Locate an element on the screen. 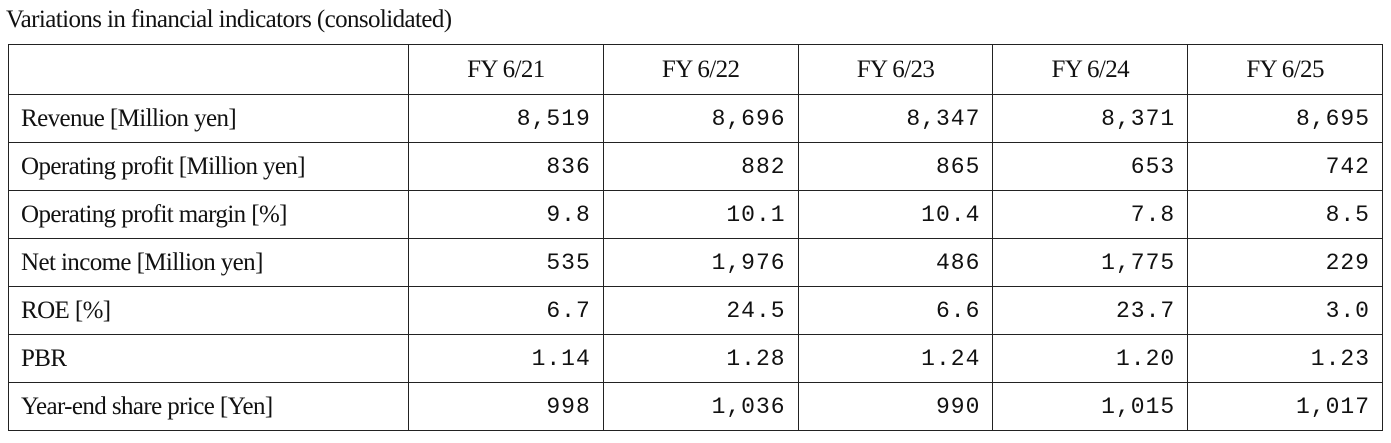 This screenshot has width=1391, height=443. cell-value: 9.8 is located at coordinates (506, 214).